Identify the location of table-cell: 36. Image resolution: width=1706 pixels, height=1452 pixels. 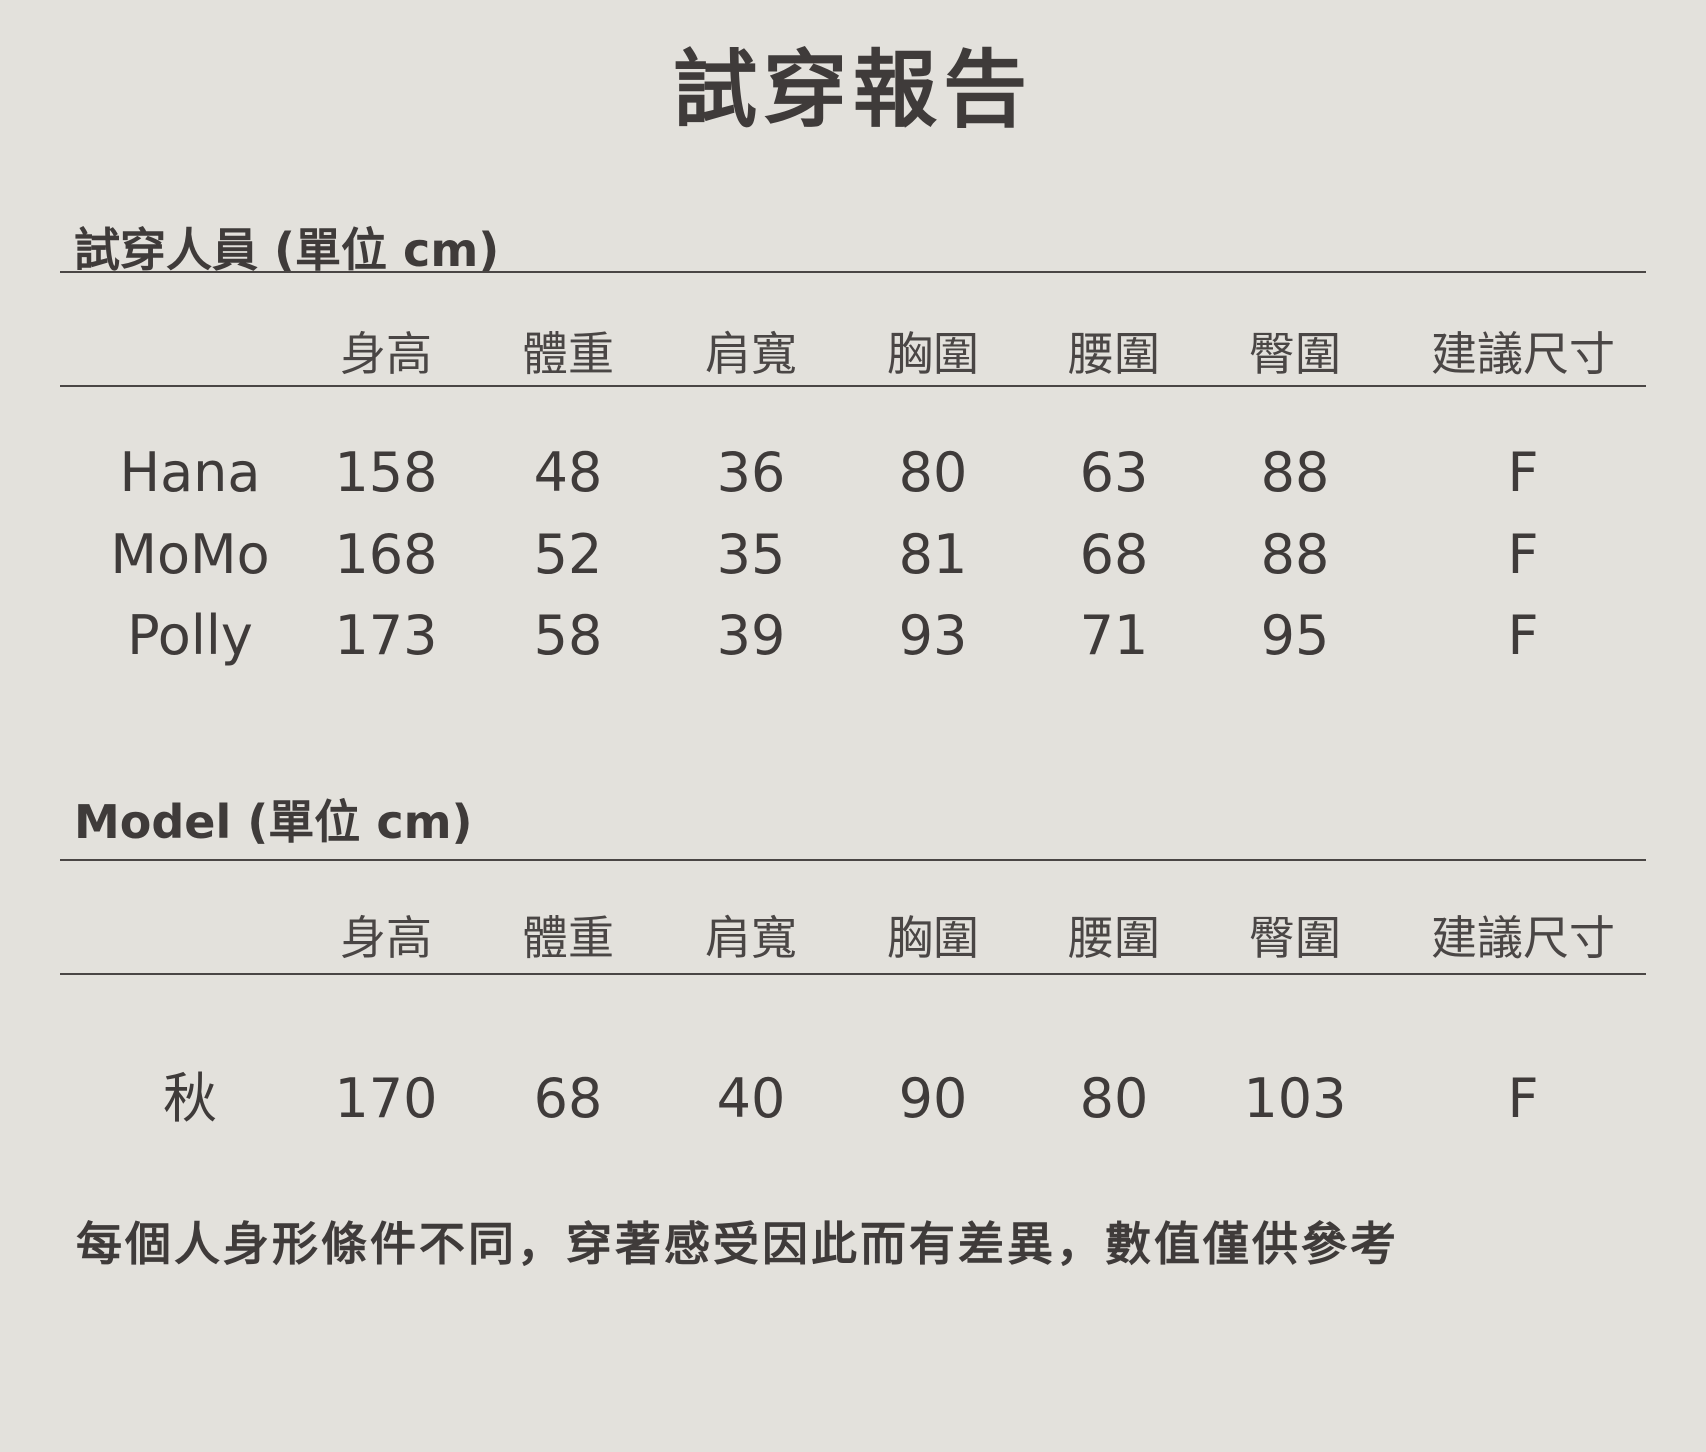
(751, 472).